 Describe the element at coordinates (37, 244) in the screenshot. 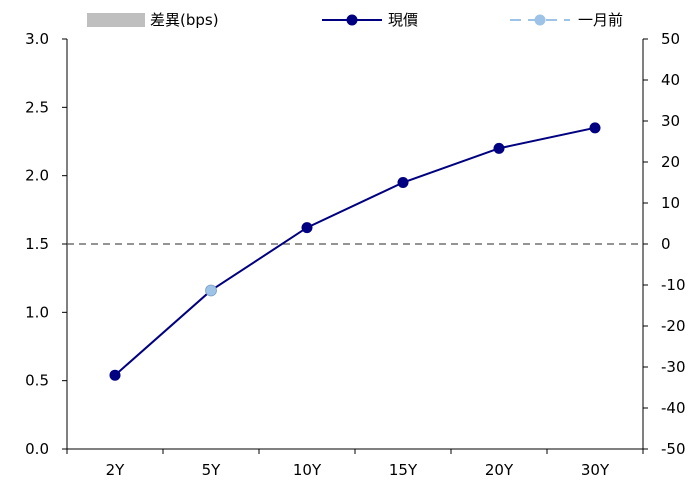

I see `left-tick-label: 1.5` at that location.